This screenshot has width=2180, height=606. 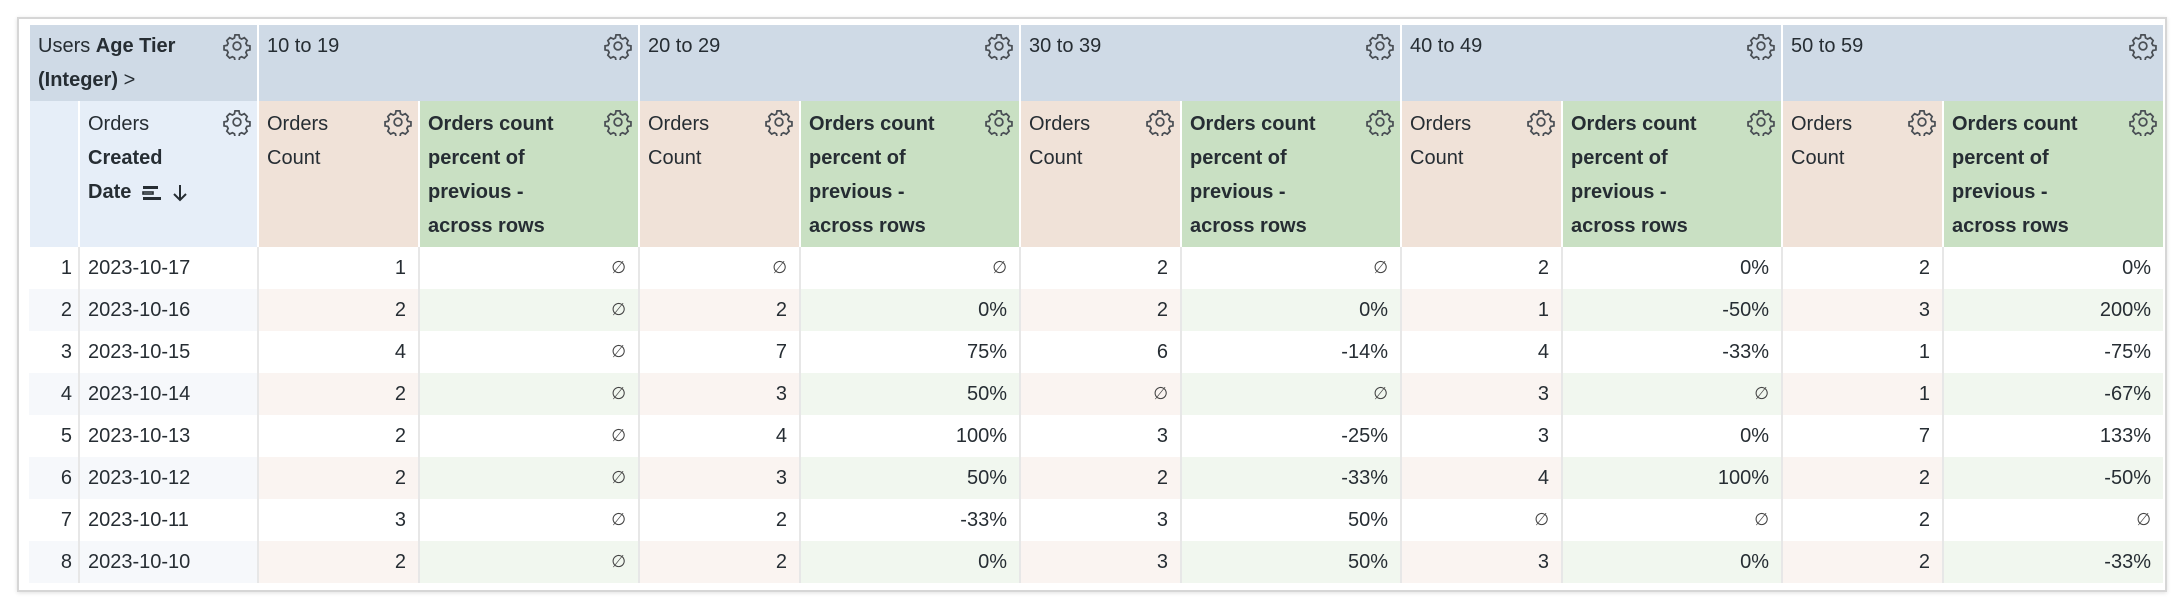 What do you see at coordinates (168, 394) in the screenshot?
I see `orders-created-date-cell: 2023-10-14` at bounding box center [168, 394].